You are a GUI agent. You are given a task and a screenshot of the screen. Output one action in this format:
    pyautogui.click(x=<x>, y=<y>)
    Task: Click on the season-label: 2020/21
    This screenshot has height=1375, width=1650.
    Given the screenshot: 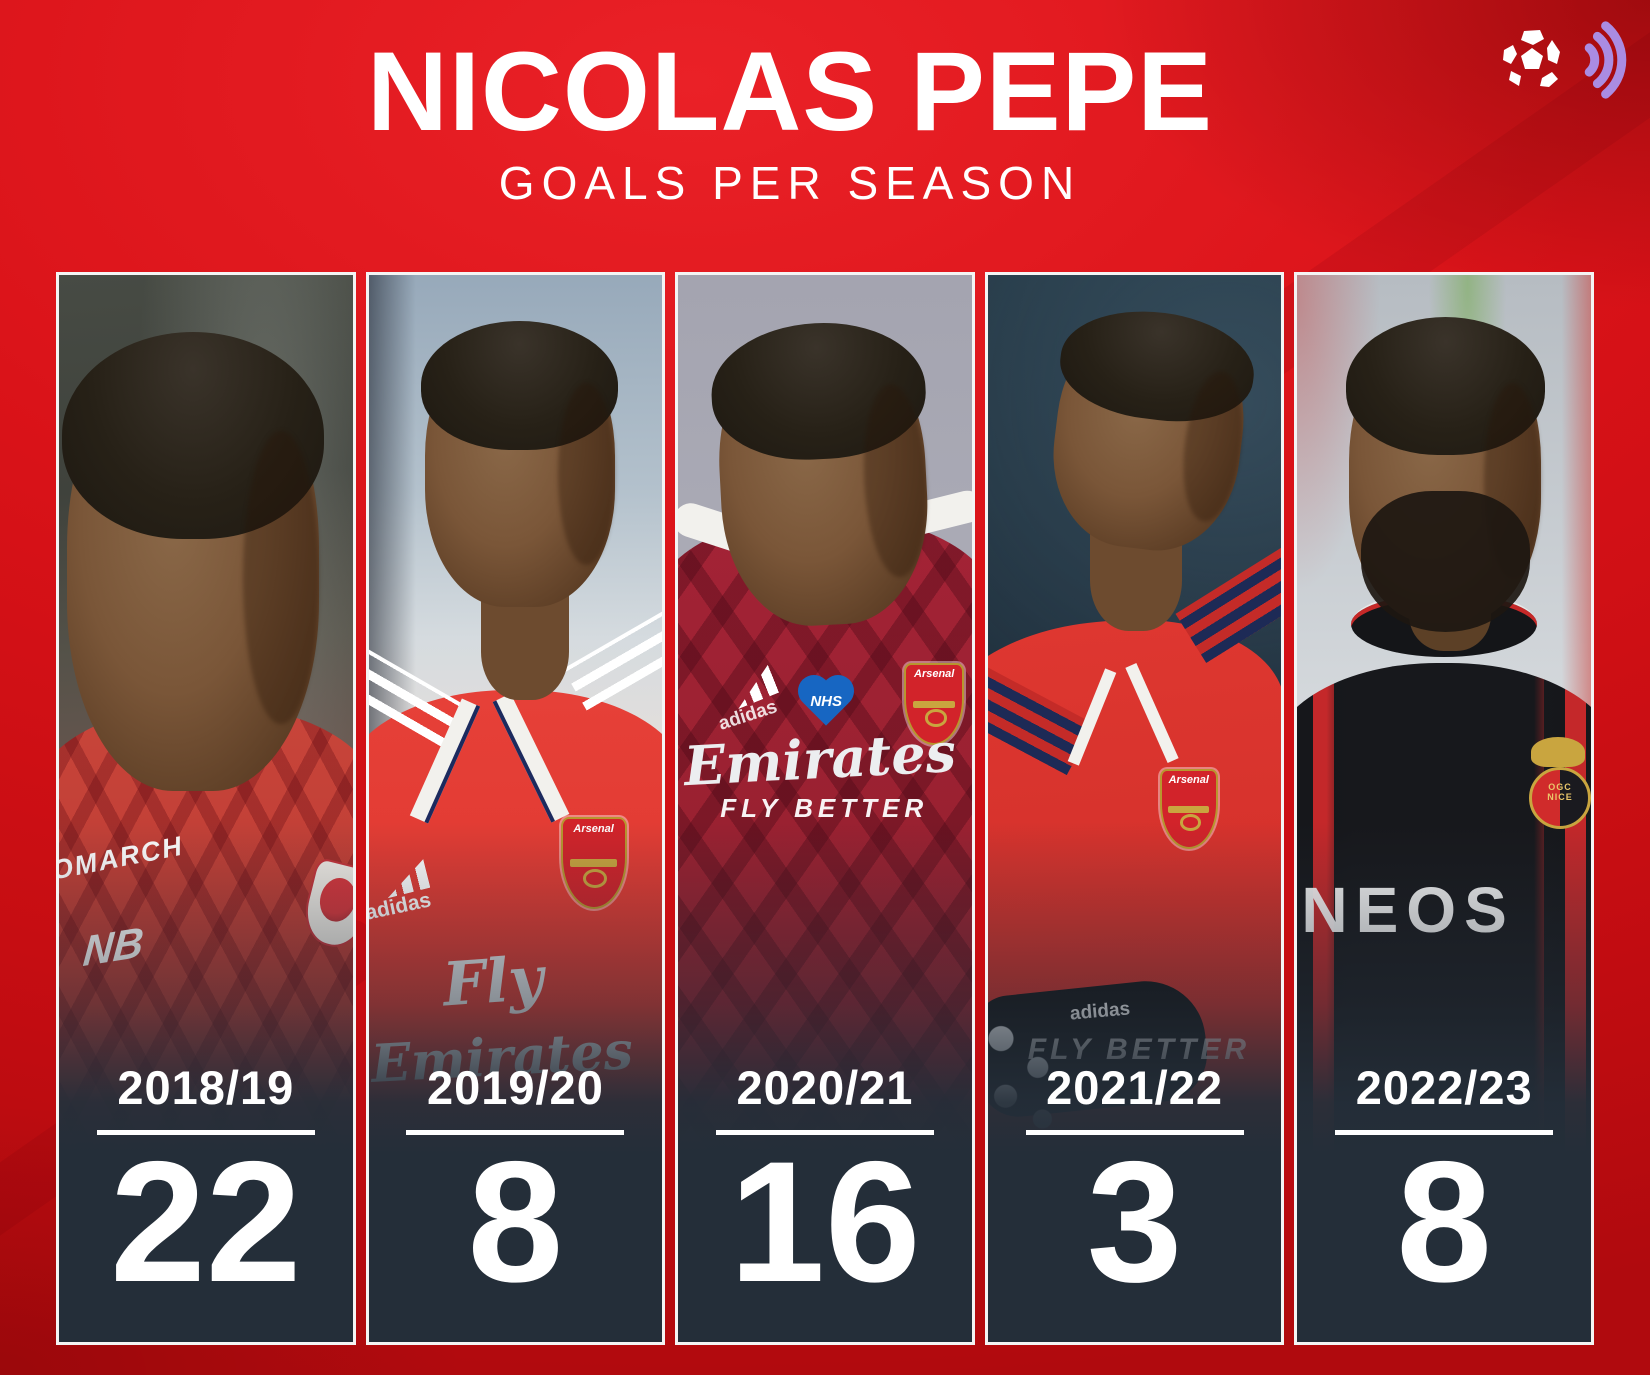 What is the action you would take?
    pyautogui.click(x=825, y=1087)
    